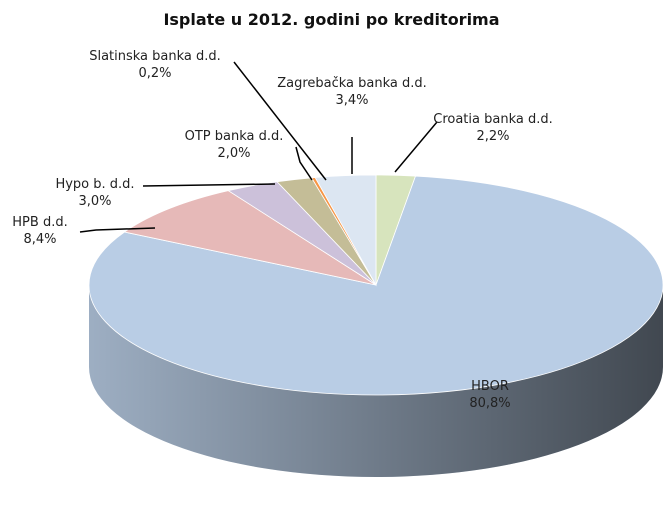 The image size is (663, 507). Describe the element at coordinates (234, 136) in the screenshot. I see `slice-label: OTP banka d.d.` at that location.